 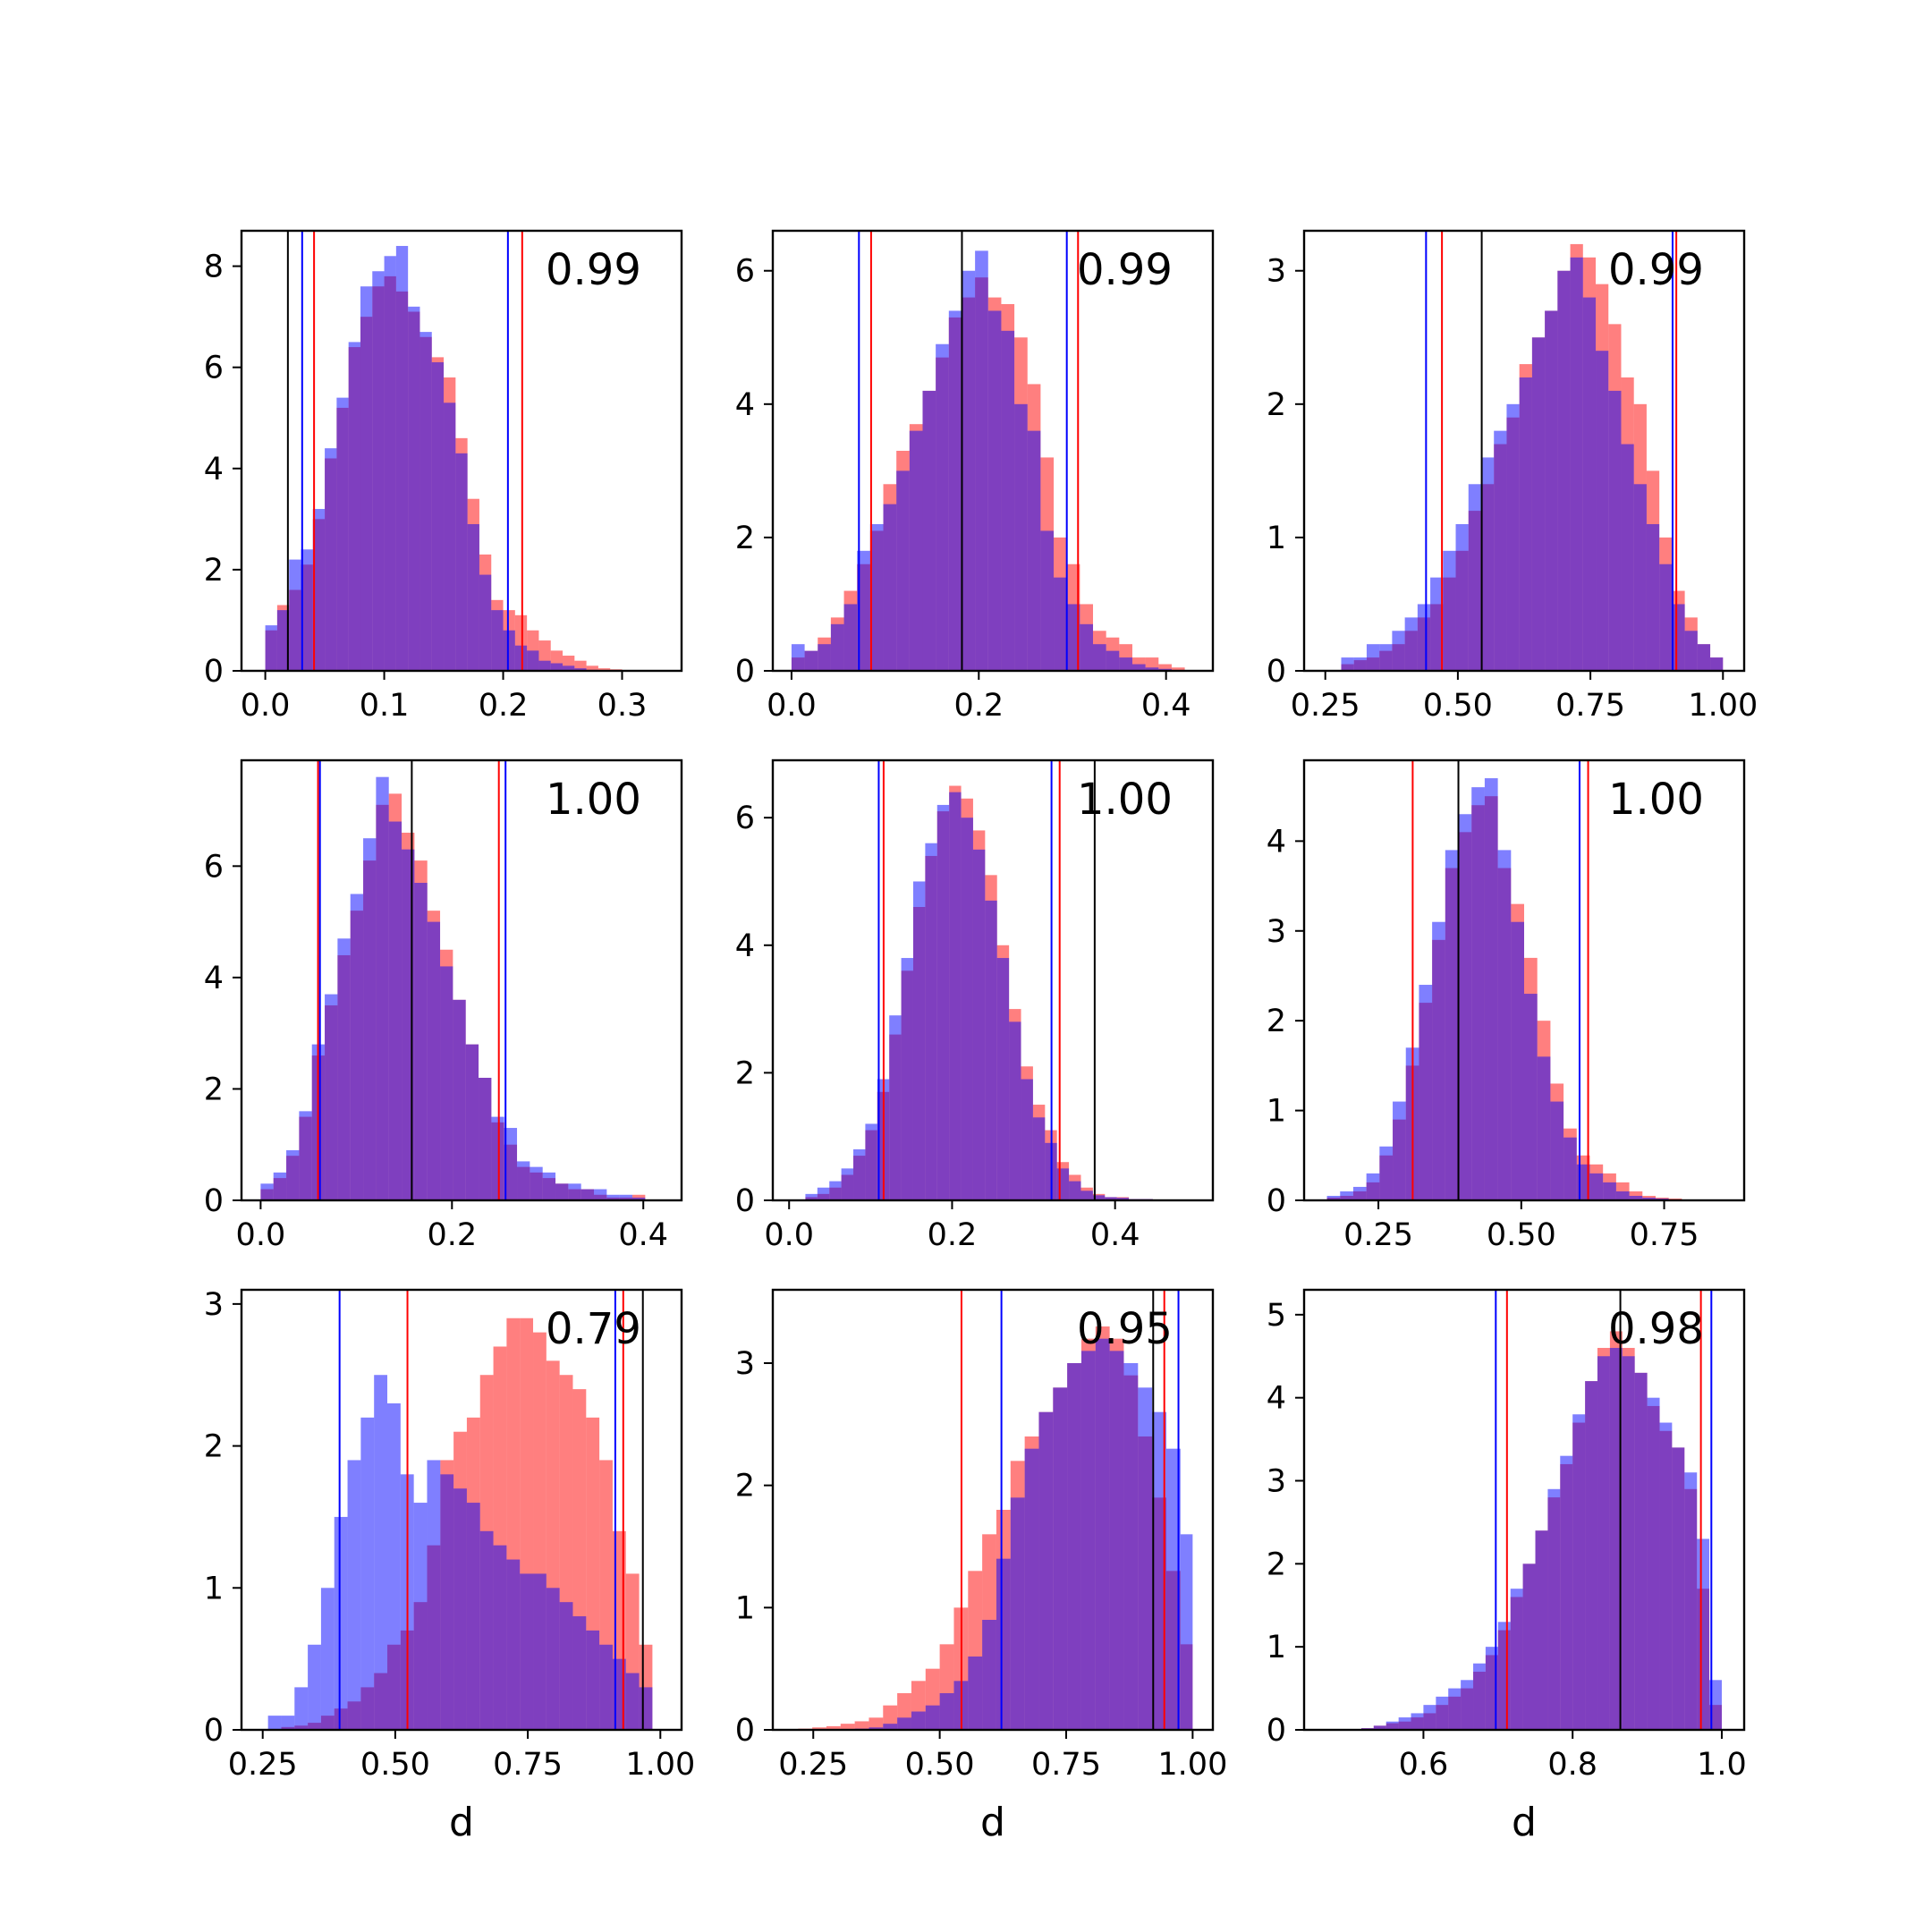 I want to click on panel-8: 0.25 0.50 0.75 1.00 0 1 2 3 0.95 d, so click(x=981, y=1566).